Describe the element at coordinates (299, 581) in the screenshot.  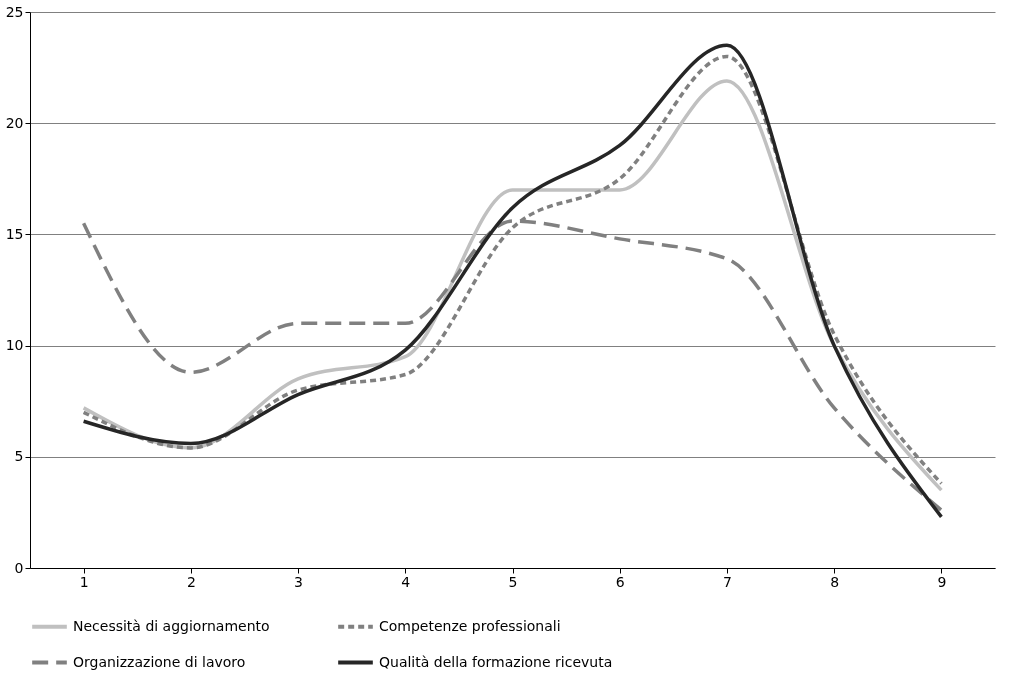
I see `x-tick-label: 3` at that location.